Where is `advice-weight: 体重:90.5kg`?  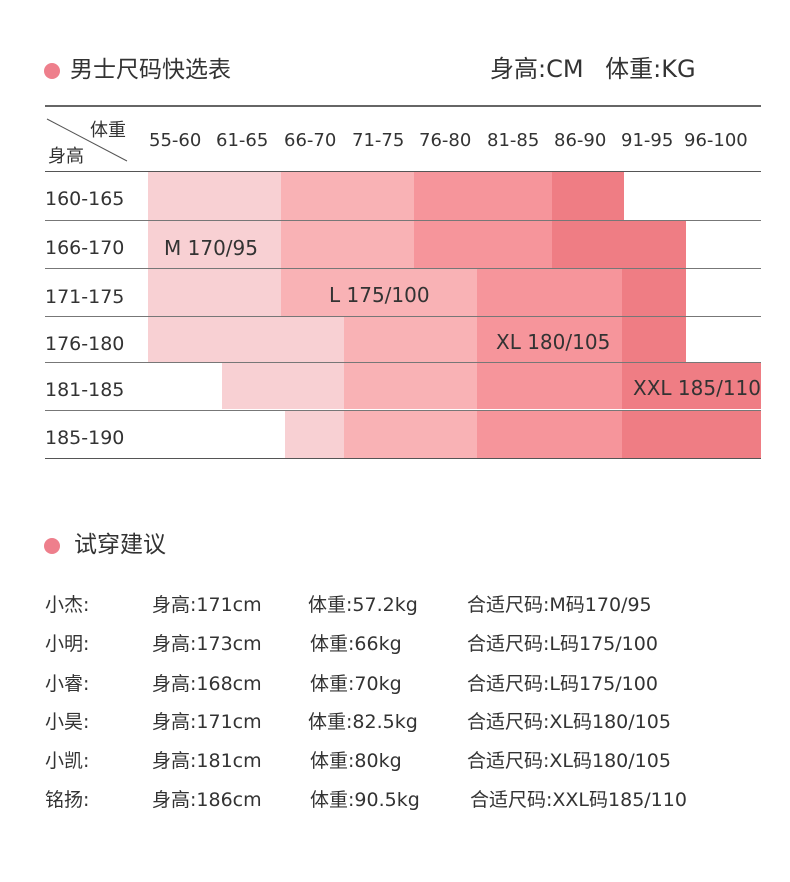
advice-weight: 体重:90.5kg is located at coordinates (365, 800).